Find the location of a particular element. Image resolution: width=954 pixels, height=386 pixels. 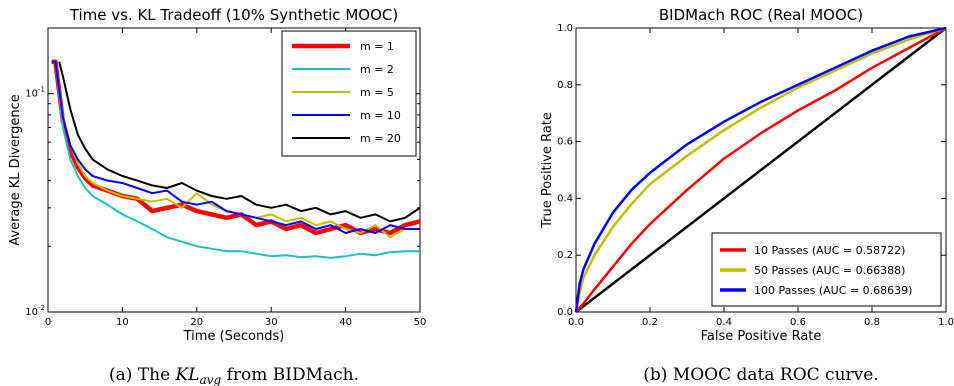

right-y-axis-label: True Positive Rate is located at coordinates (547, 170).